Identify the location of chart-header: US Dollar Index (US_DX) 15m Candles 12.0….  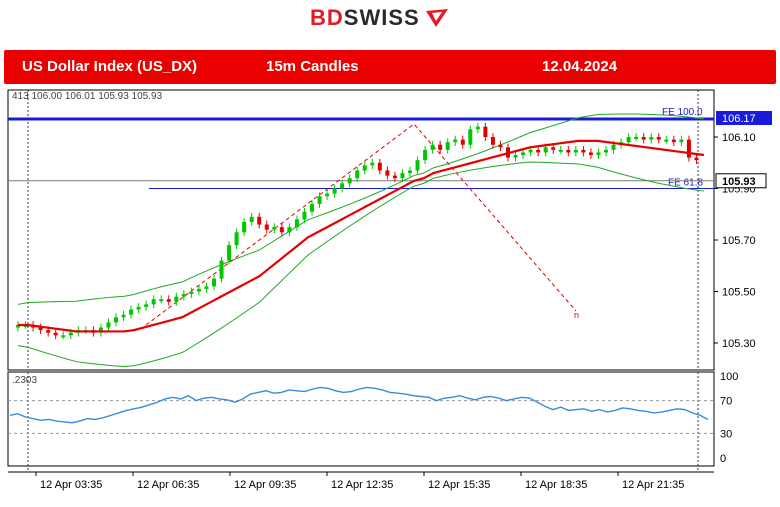
(390, 67).